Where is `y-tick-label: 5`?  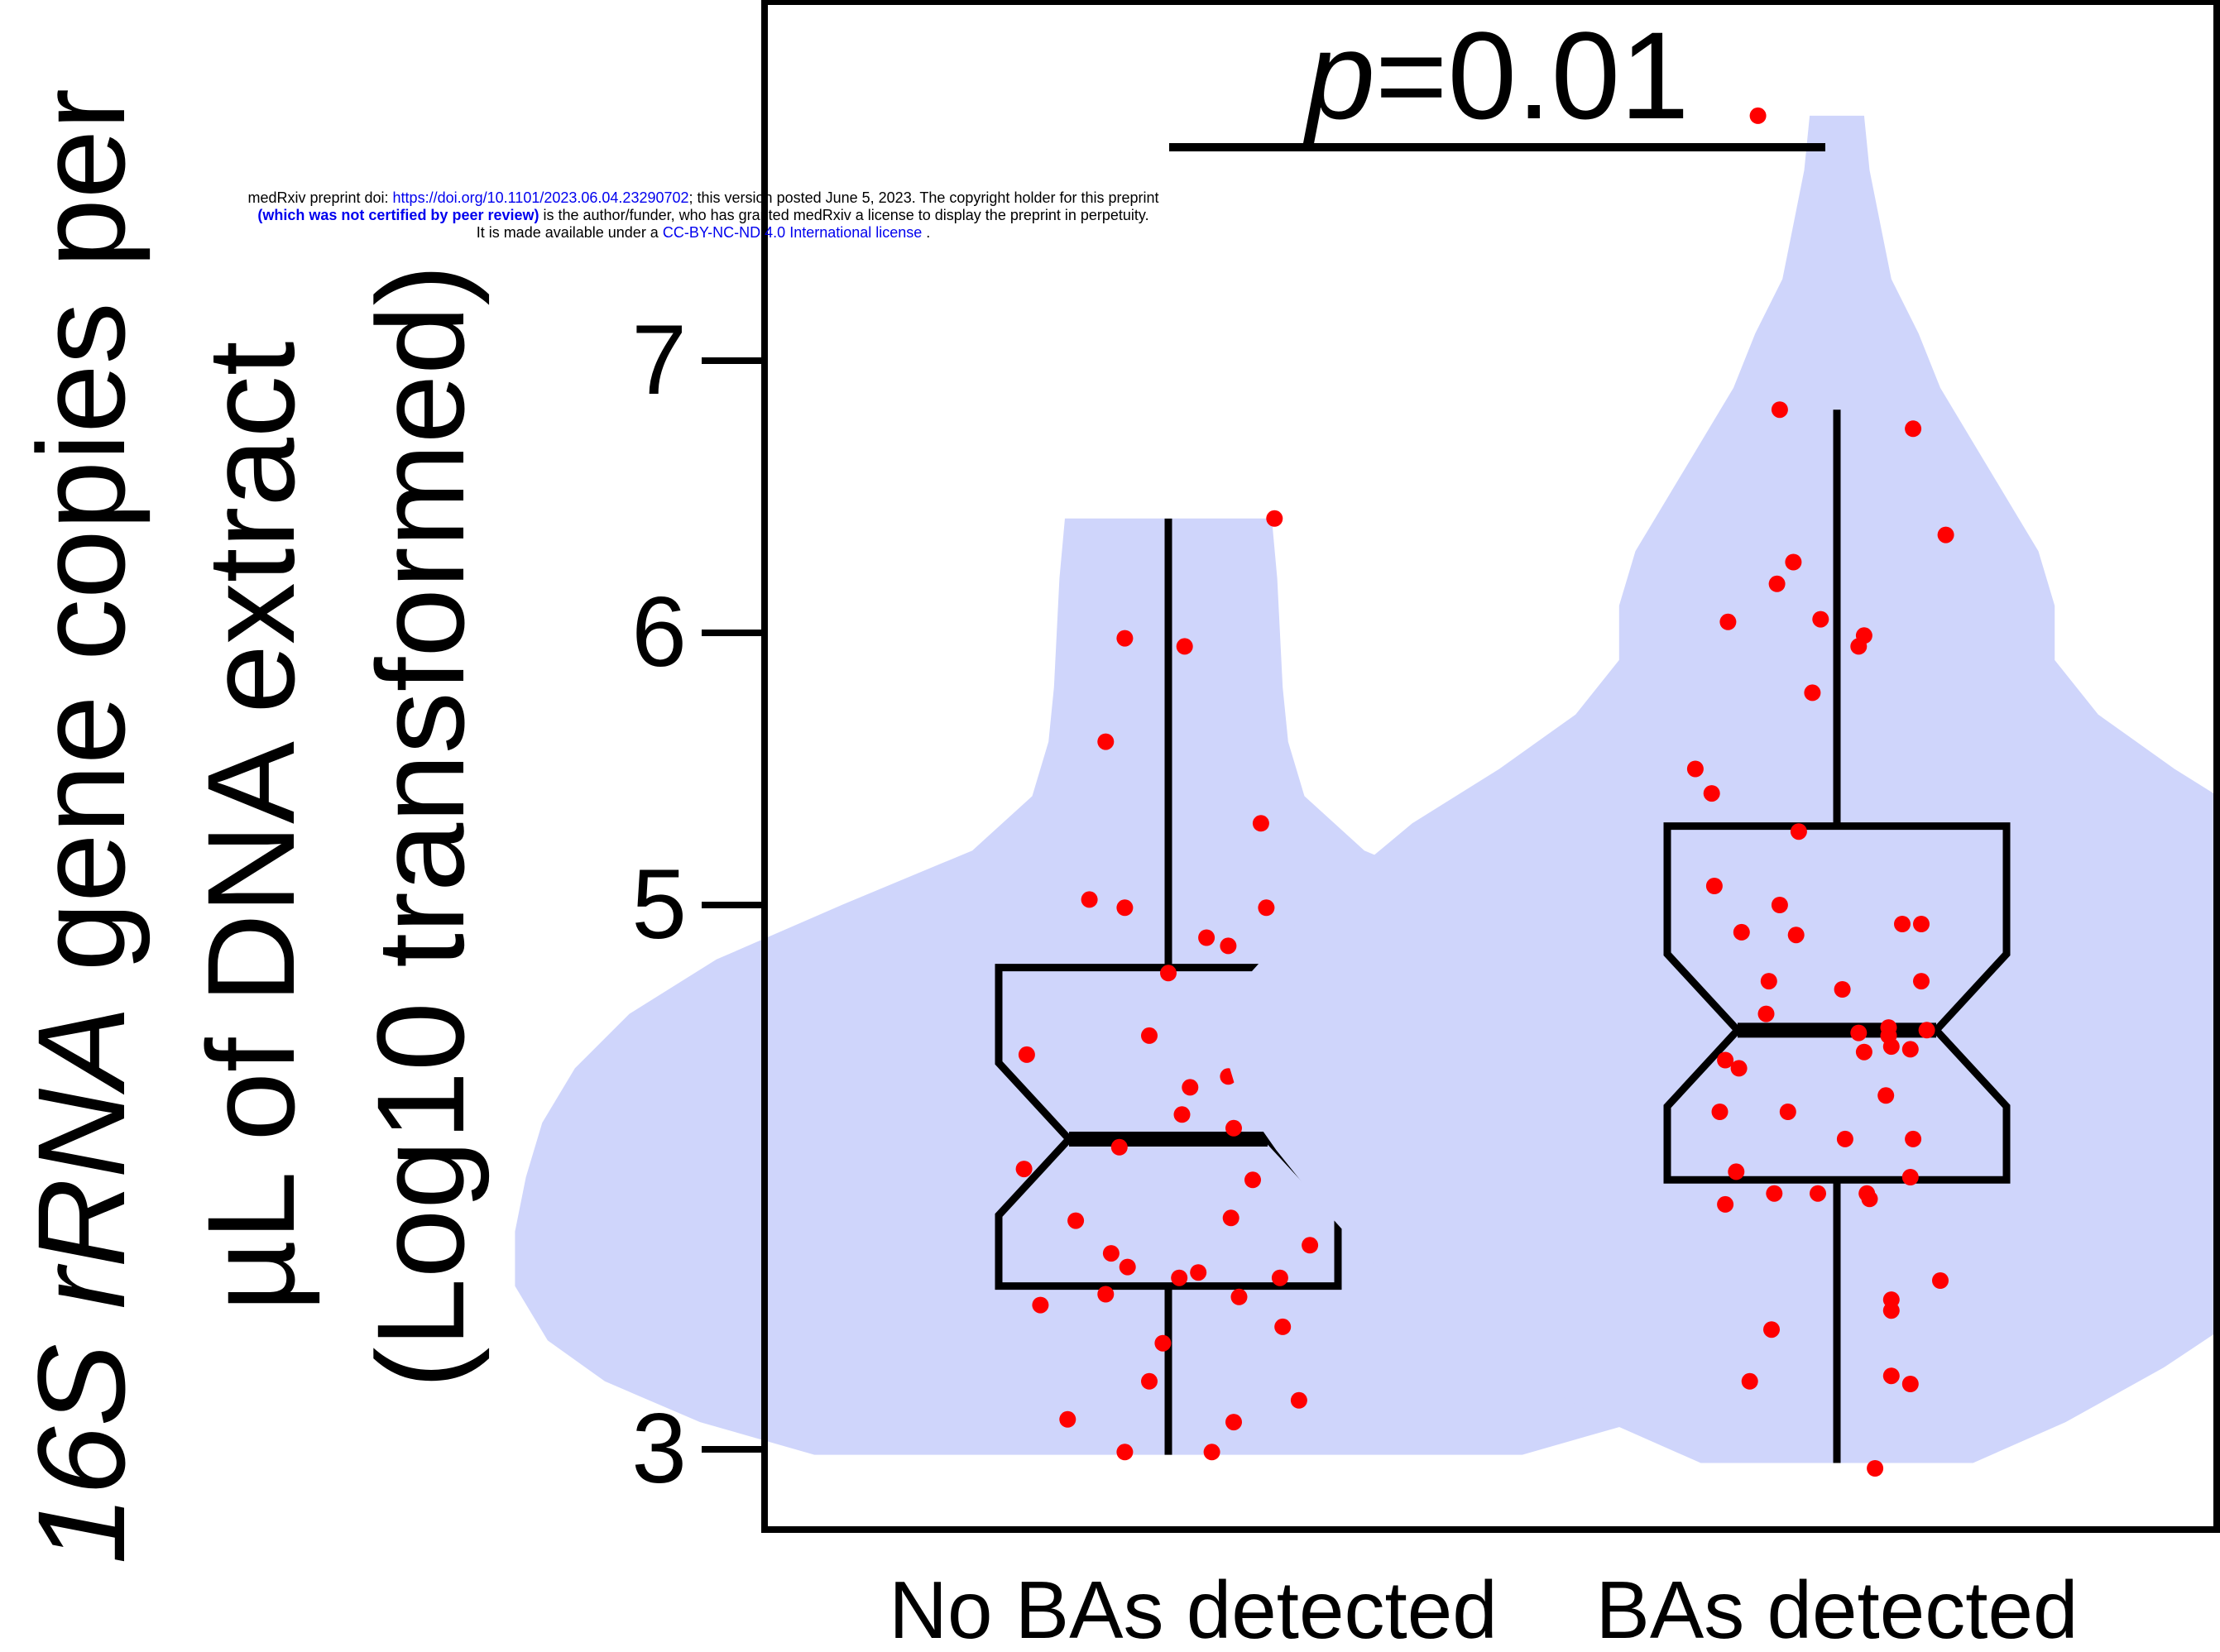
y-tick-label: 5 is located at coordinates (659, 904).